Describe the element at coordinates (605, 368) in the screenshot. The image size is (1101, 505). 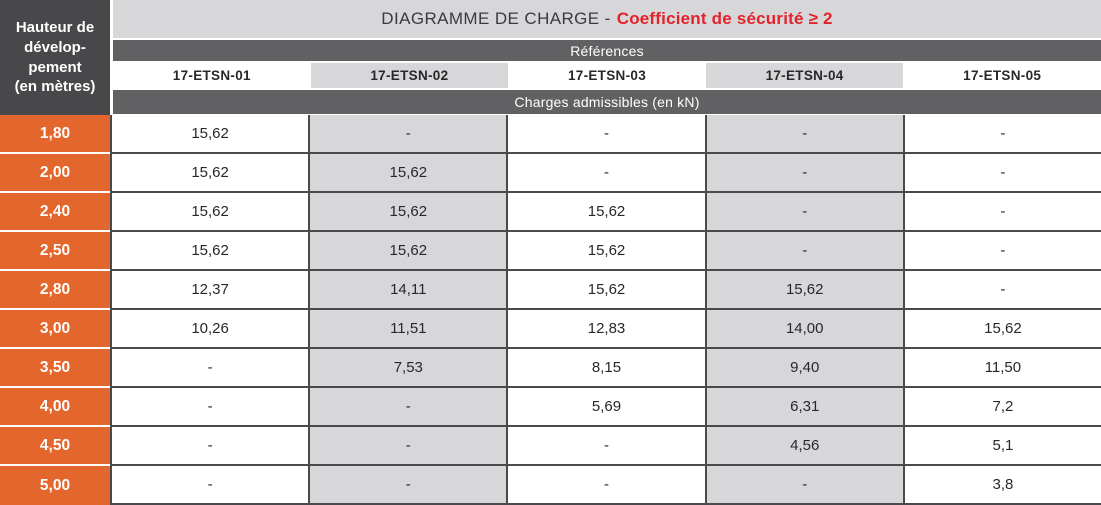
I see `load-value-cell: 8,15` at that location.